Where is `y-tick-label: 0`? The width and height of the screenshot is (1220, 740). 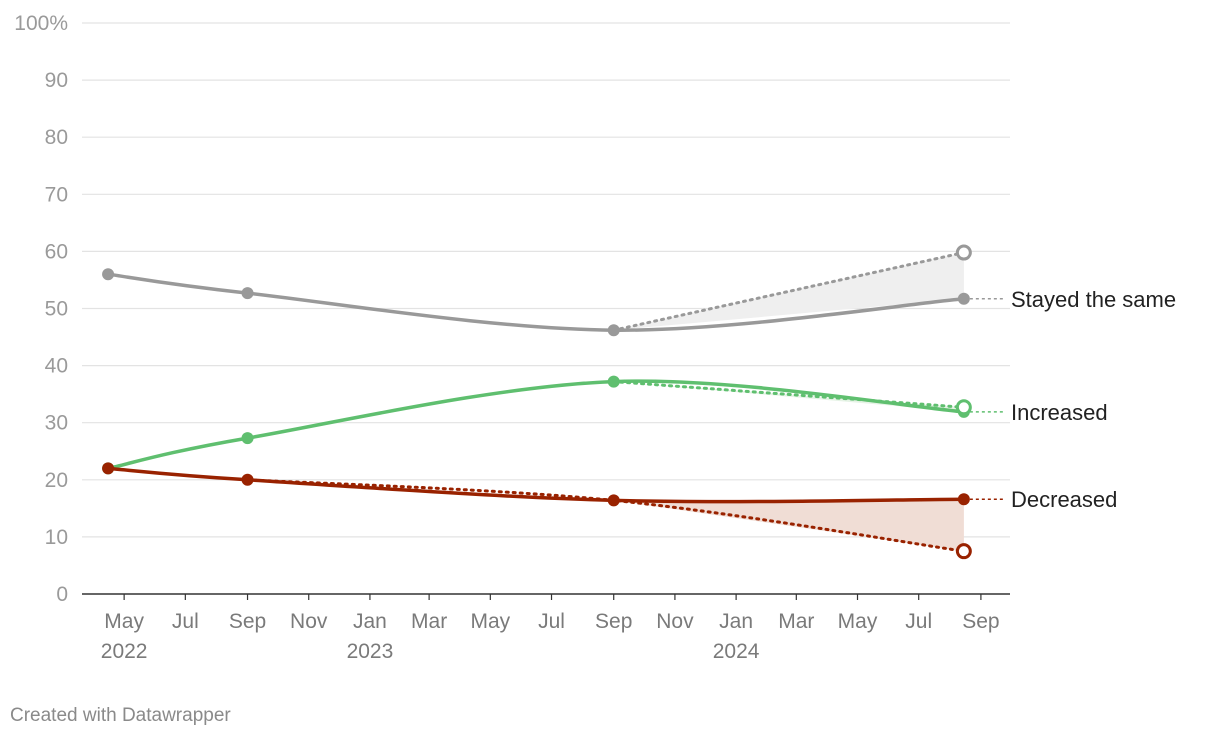
y-tick-label: 0 is located at coordinates (62, 594).